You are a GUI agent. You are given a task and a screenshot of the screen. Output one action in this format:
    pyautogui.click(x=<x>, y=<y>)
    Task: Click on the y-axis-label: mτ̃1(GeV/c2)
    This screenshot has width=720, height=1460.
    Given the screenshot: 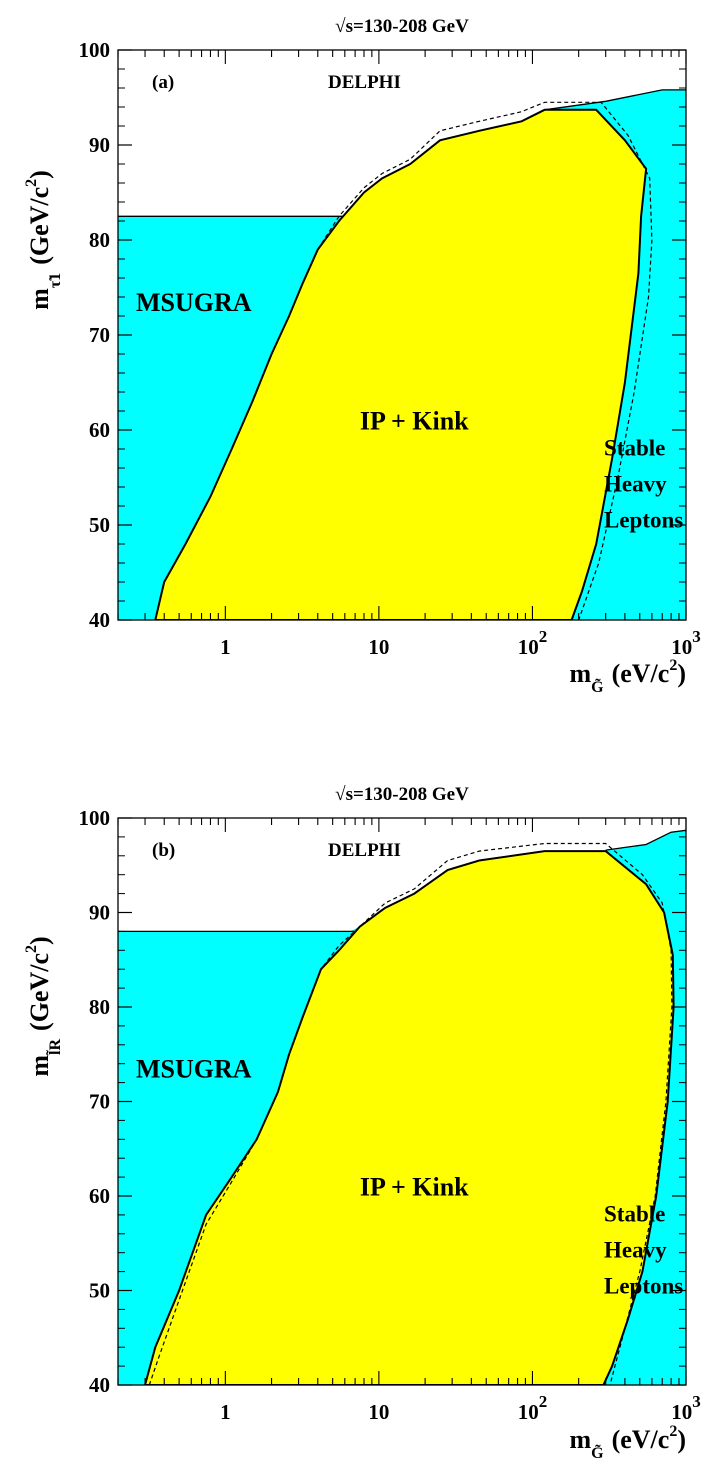 What is the action you would take?
    pyautogui.click(x=43, y=240)
    